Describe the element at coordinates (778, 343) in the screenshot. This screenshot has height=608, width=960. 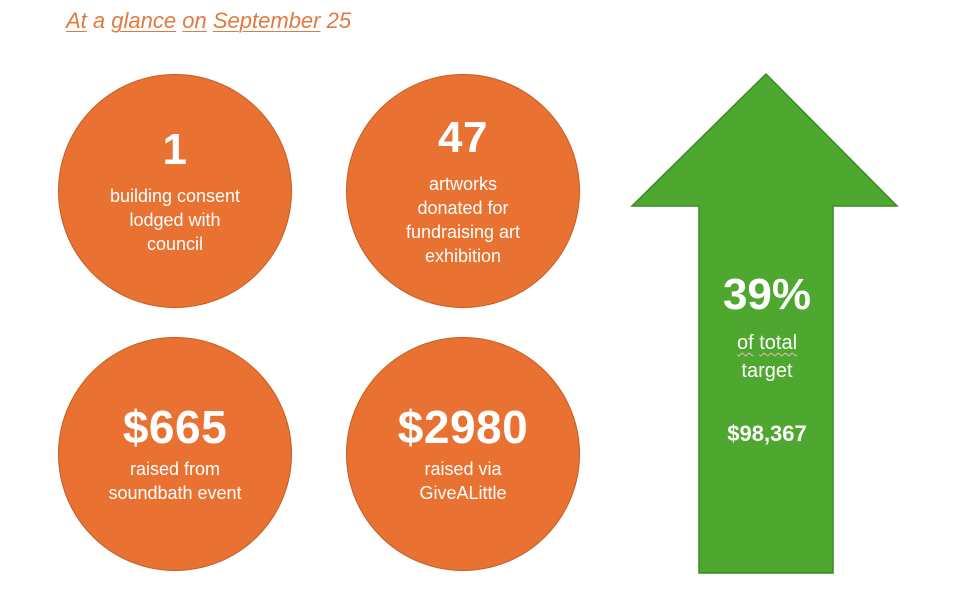
I see `progress-label-word2: total` at that location.